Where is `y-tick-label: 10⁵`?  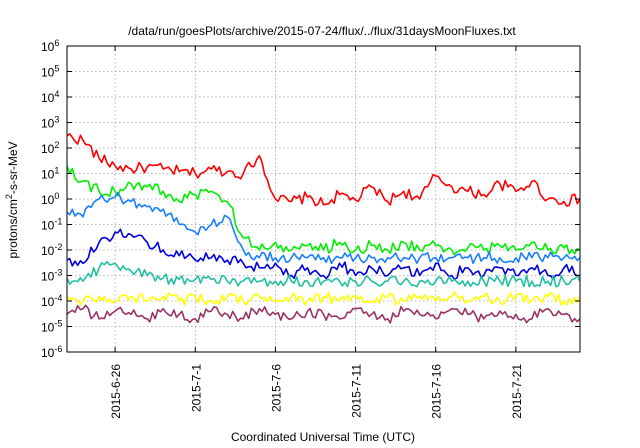 y-tick-label: 10⁵ is located at coordinates (50, 72).